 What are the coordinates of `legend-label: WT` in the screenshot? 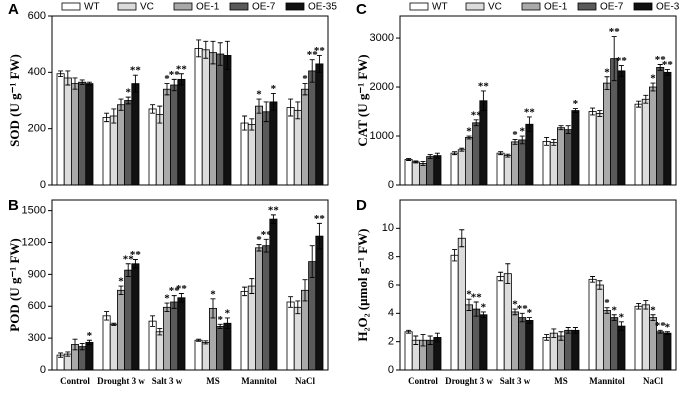 It's located at (92, 7).